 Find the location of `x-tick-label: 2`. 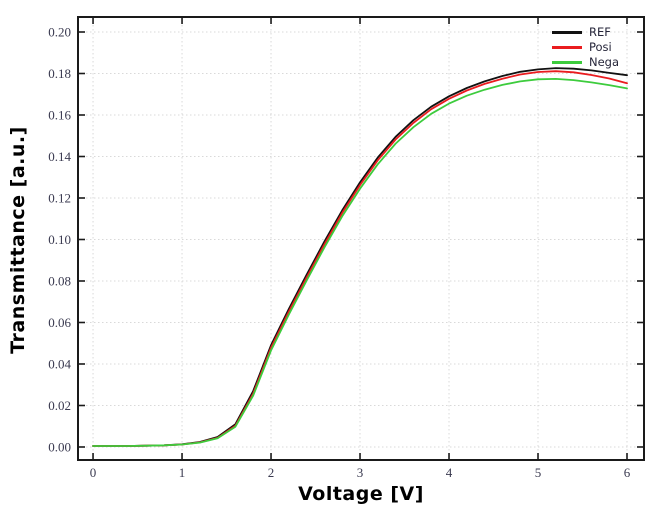

x-tick-label: 2 is located at coordinates (271, 472).